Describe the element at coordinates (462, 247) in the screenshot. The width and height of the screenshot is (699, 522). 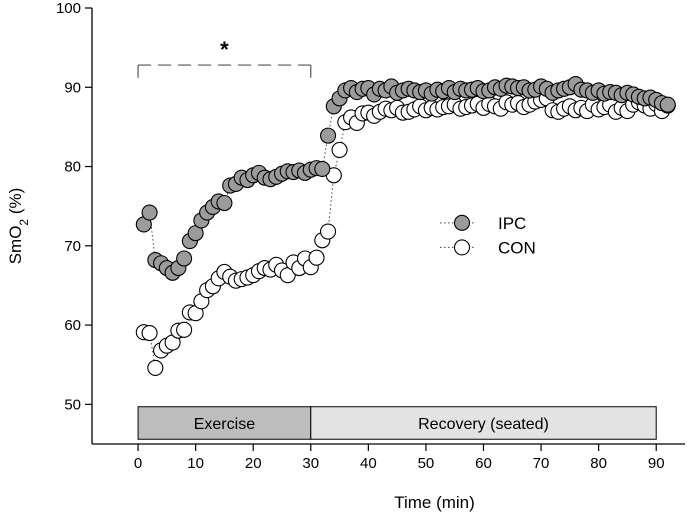
I see `legend-marker-con` at that location.